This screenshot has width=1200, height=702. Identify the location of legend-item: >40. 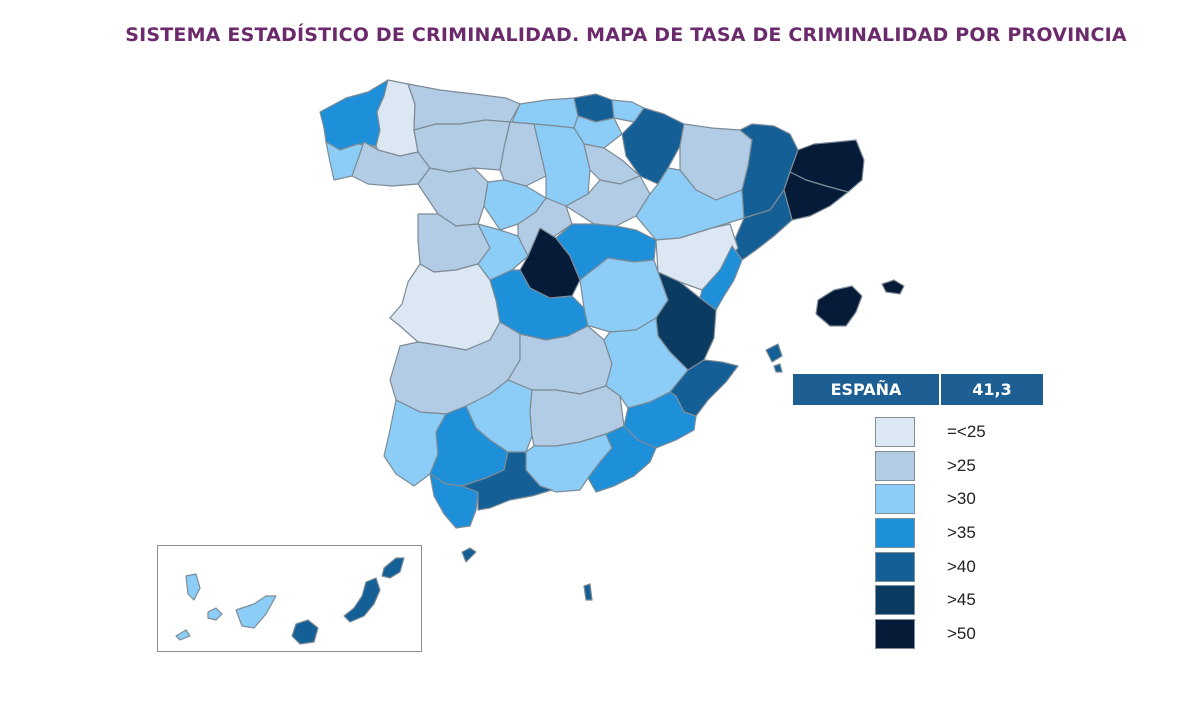
(930, 567).